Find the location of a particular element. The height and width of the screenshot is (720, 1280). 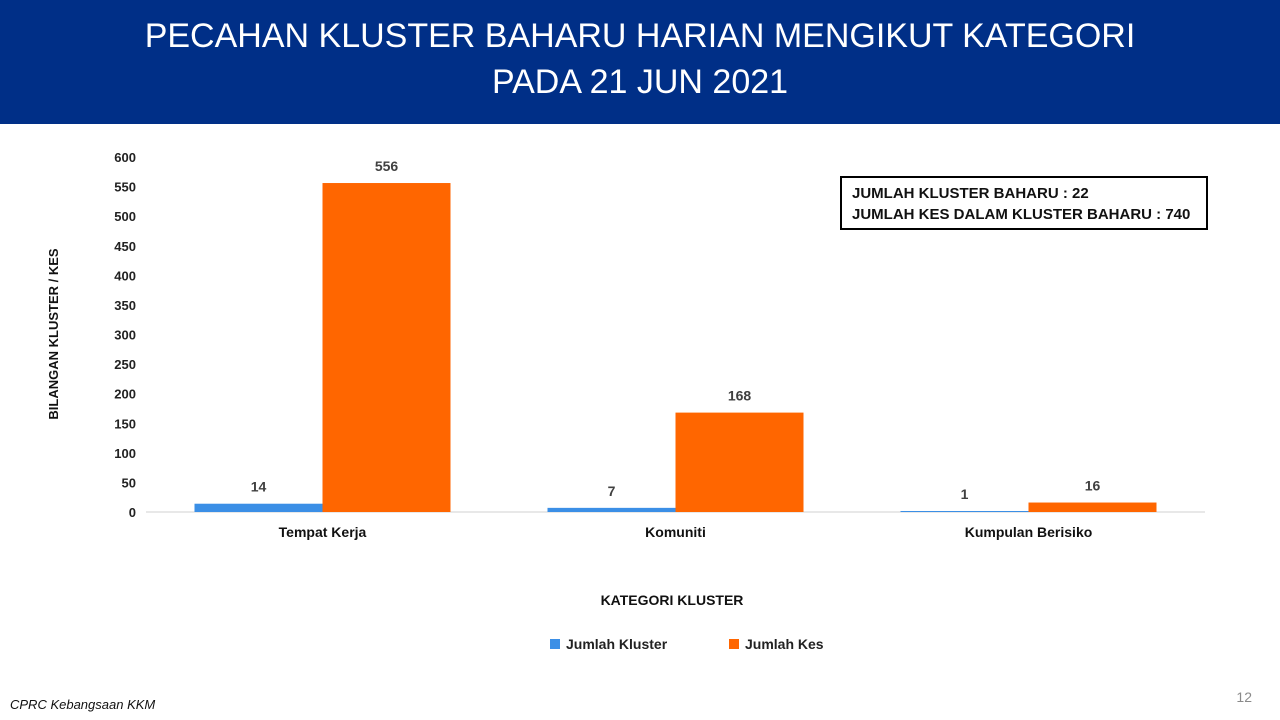

legend-swatch-jumlah-kes is located at coordinates (734, 644).